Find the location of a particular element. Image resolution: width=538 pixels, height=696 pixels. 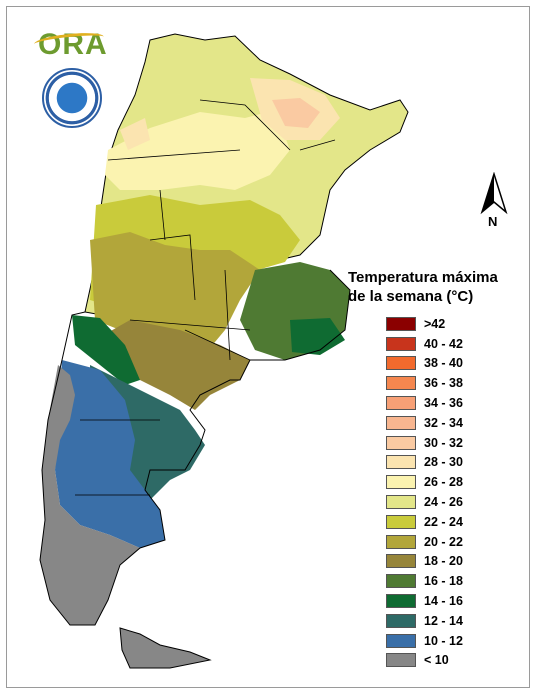

institution-seal-icon is located at coordinates (72, 98).